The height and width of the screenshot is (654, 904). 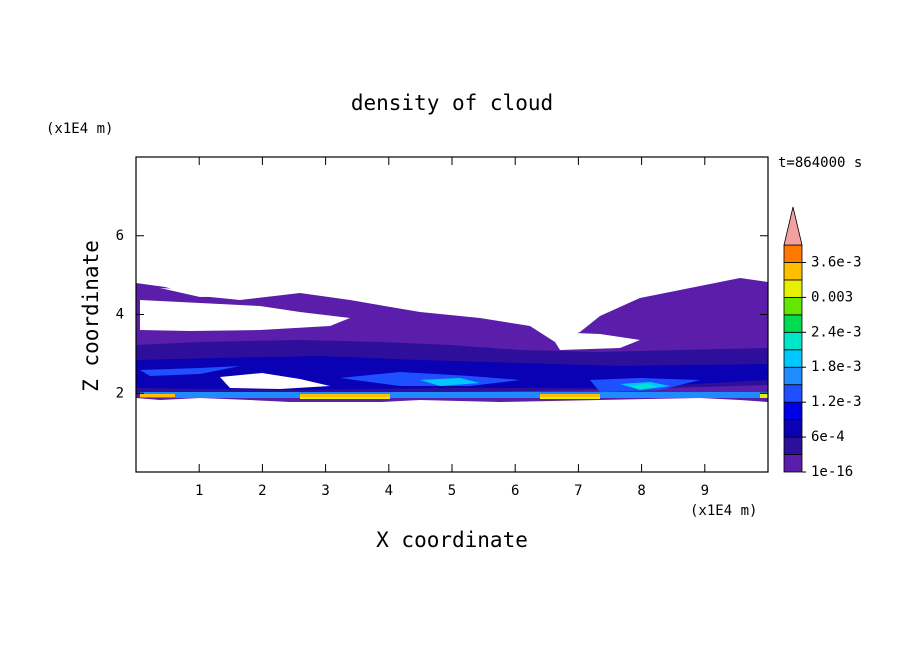 I want to click on colorbar-extend, so click(x=793, y=226).